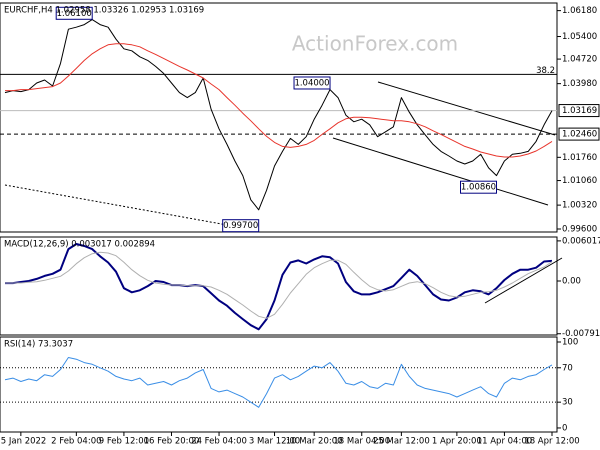  I want to click on x-tick-label: 24 Feb 04:00, so click(219, 442).